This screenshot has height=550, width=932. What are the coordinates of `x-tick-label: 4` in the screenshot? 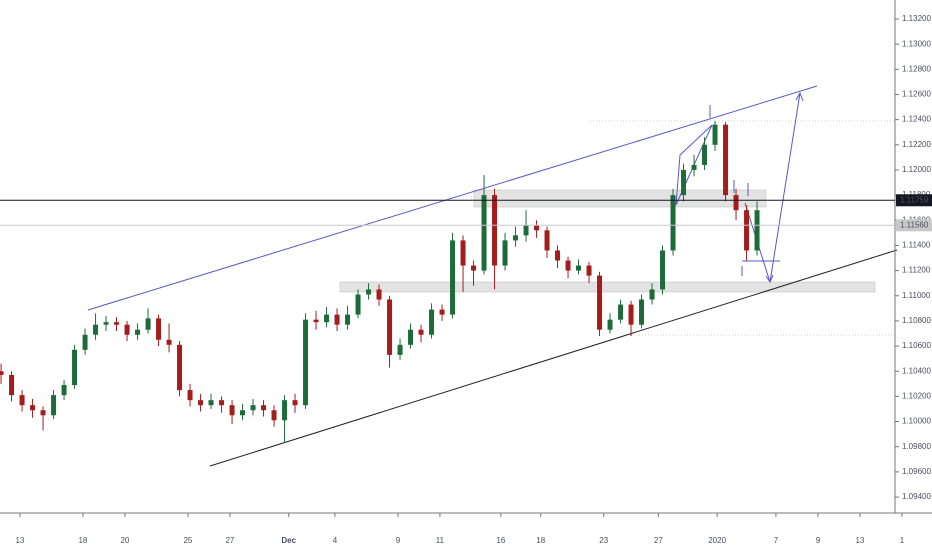 It's located at (335, 540).